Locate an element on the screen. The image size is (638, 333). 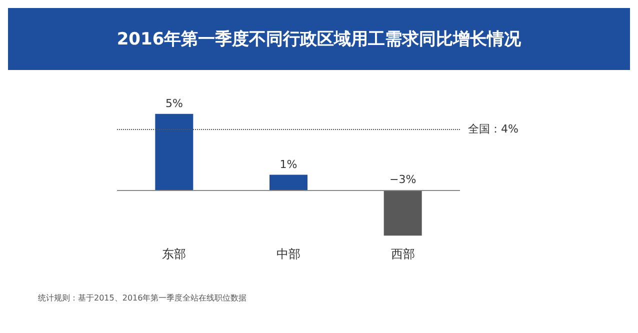
data-label: 5% is located at coordinates (174, 103).